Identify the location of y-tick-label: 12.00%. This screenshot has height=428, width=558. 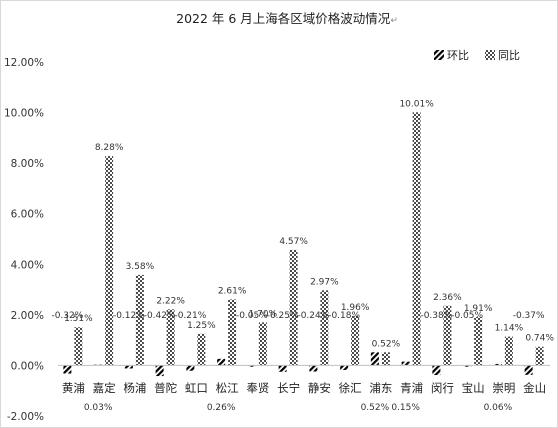
(24, 63).